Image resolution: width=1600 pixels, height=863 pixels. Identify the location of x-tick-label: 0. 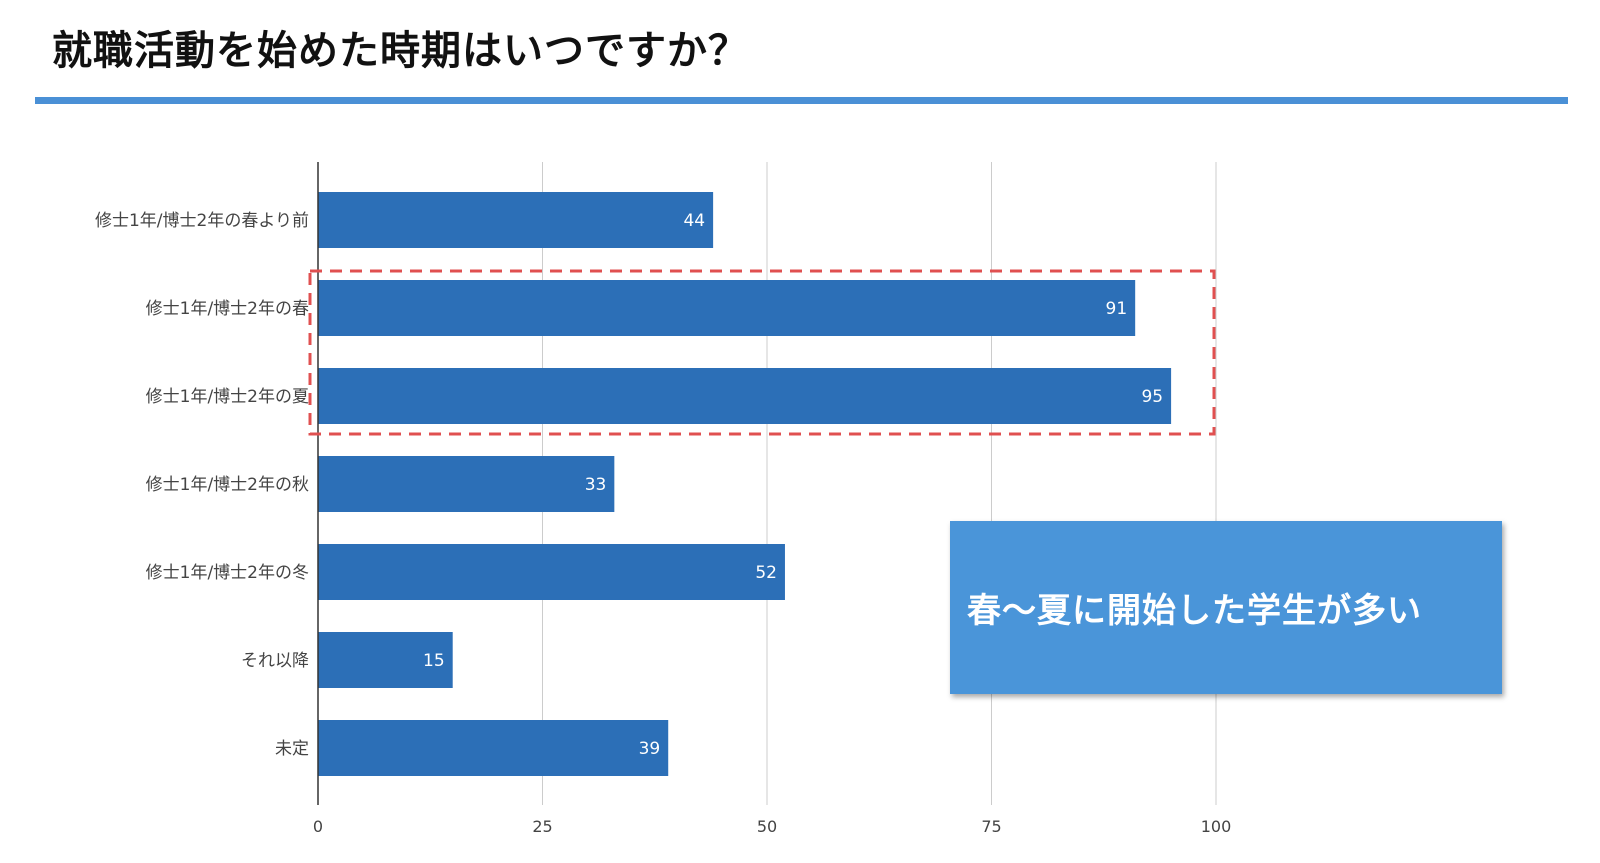
(318, 826).